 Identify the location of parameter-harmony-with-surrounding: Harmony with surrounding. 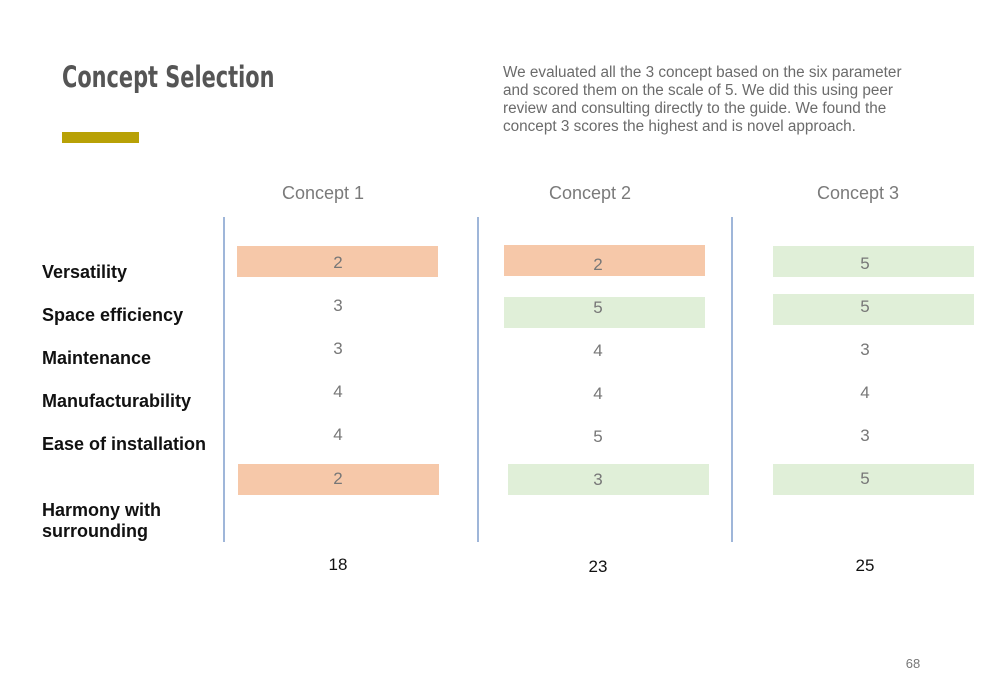
(102, 520).